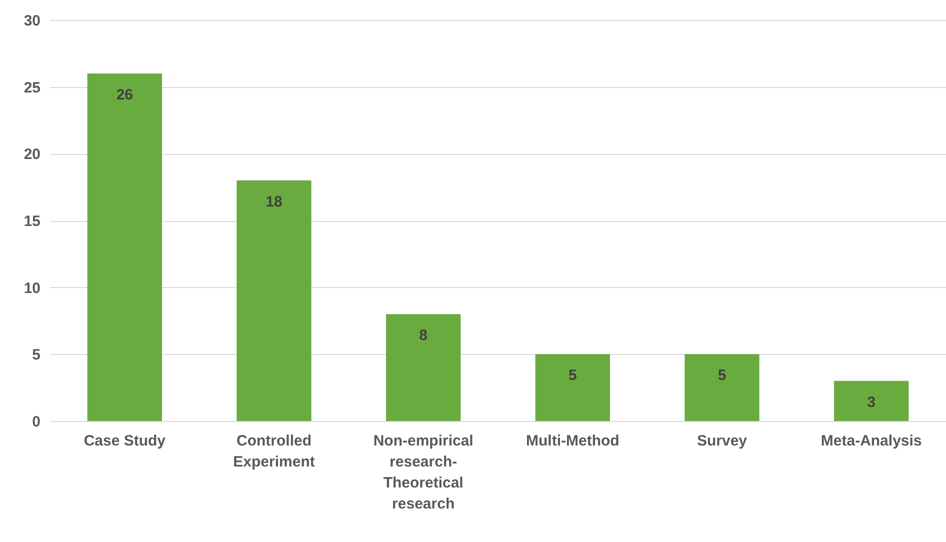 The width and height of the screenshot is (946, 542). I want to click on data-label: 3, so click(871, 402).